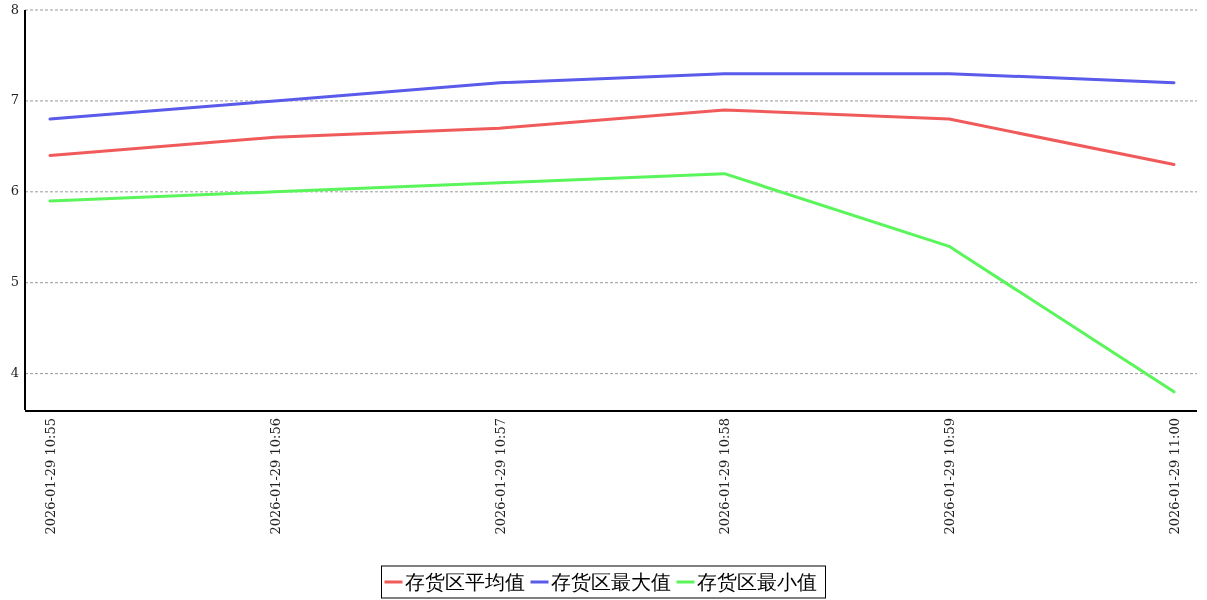  What do you see at coordinates (14, 100) in the screenshot?
I see `y-tick-label: 7` at bounding box center [14, 100].